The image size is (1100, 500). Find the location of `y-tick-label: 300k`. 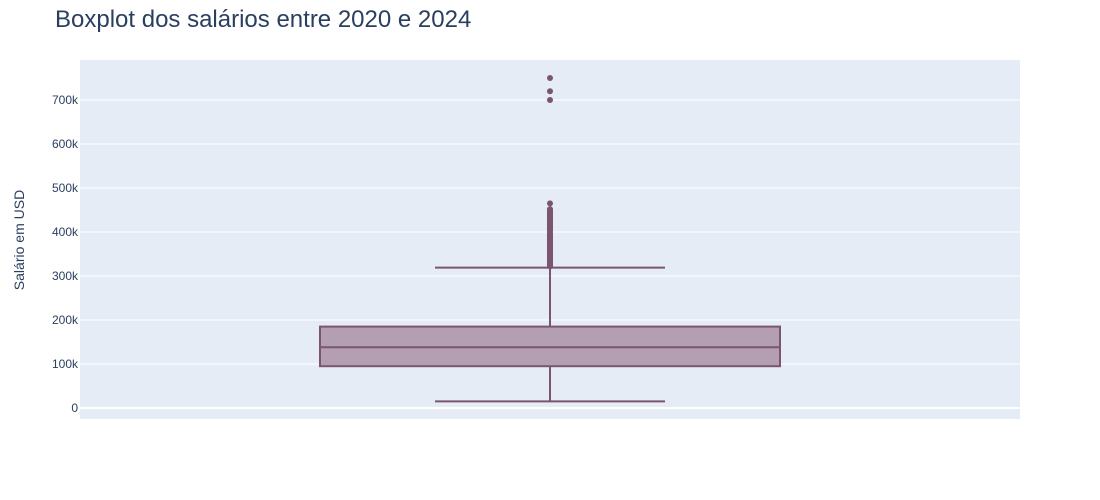

y-tick-label: 300k is located at coordinates (65, 276).